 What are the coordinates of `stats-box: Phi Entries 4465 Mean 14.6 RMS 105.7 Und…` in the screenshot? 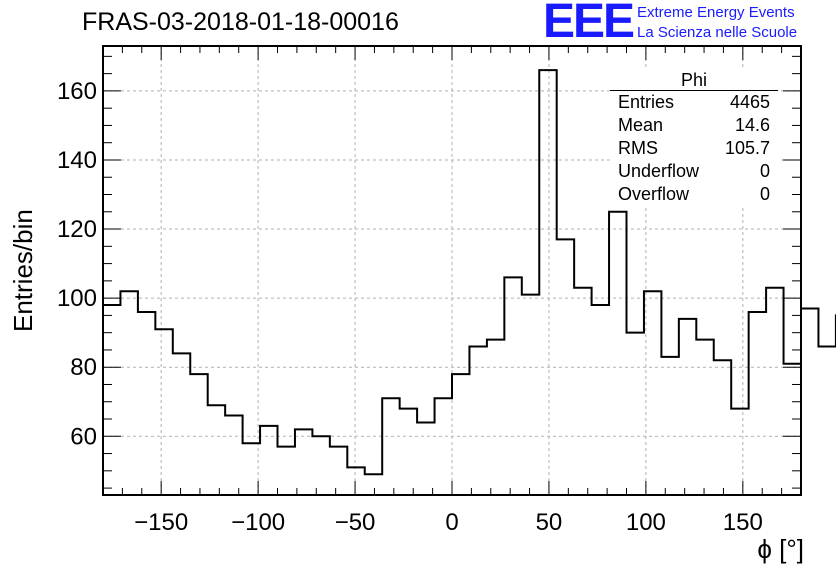 It's located at (694, 138).